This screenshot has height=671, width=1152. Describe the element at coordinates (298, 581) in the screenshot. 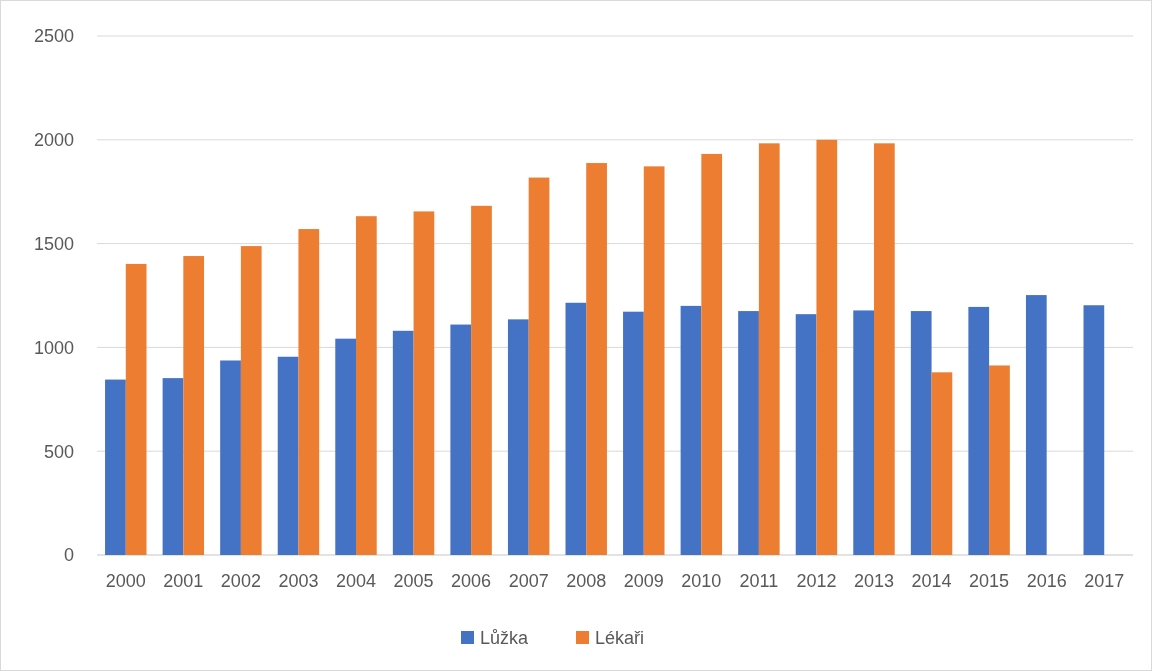

I see `x-tick-label: 2003` at that location.